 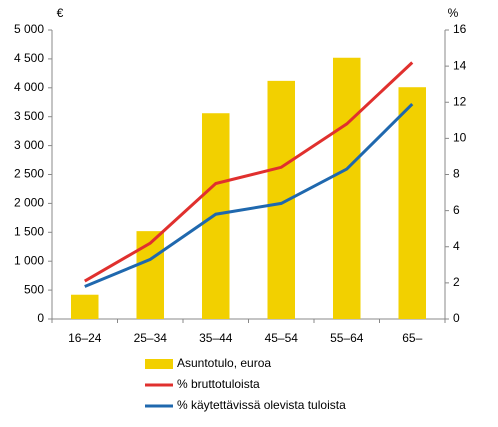 What do you see at coordinates (40, 318) in the screenshot?
I see `y-tick-label: 0` at bounding box center [40, 318].